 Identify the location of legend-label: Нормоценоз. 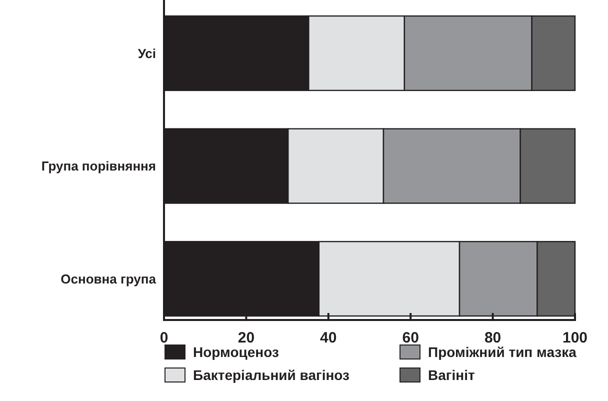
(236, 352).